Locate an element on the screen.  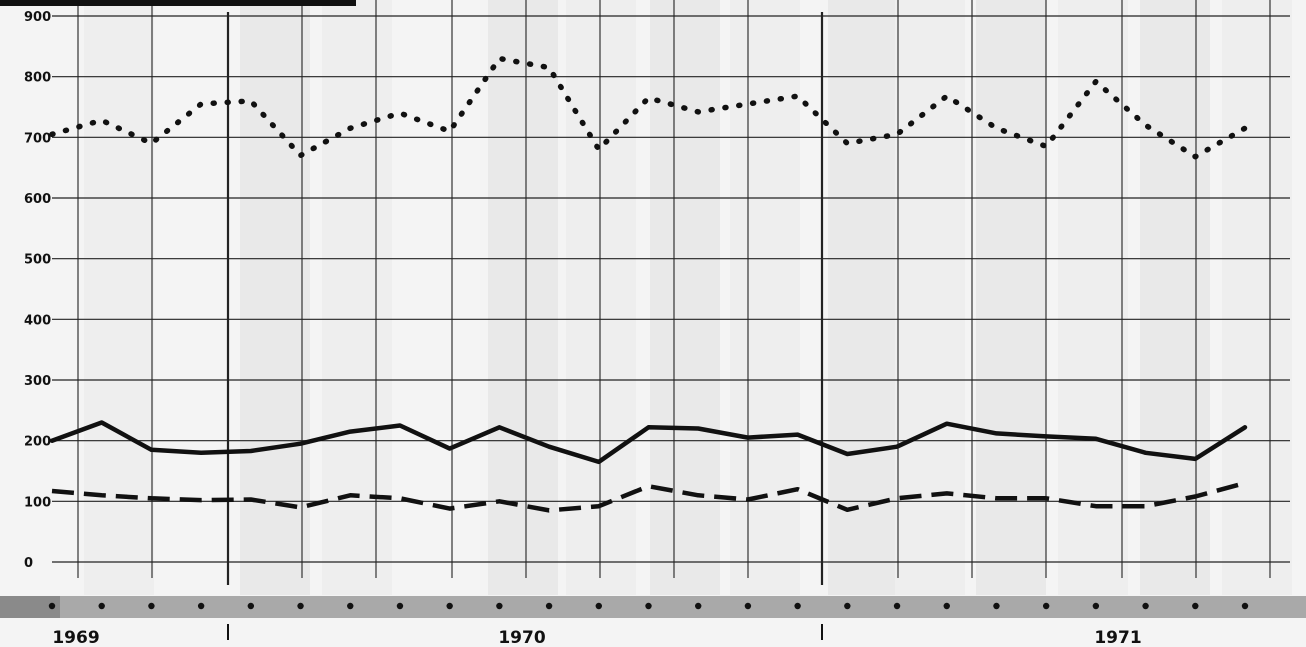
timeline-strip is located at coordinates (653, 607).